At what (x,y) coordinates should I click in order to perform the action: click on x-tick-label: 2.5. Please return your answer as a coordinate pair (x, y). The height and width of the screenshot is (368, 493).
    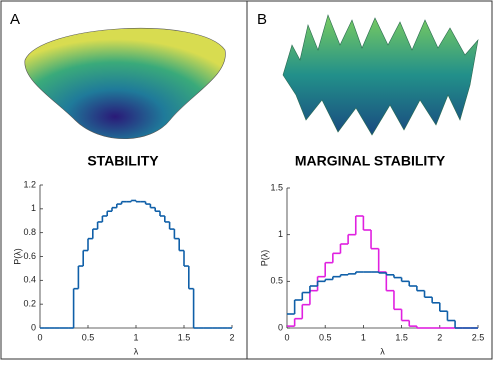
    Looking at the image, I should click on (478, 337).